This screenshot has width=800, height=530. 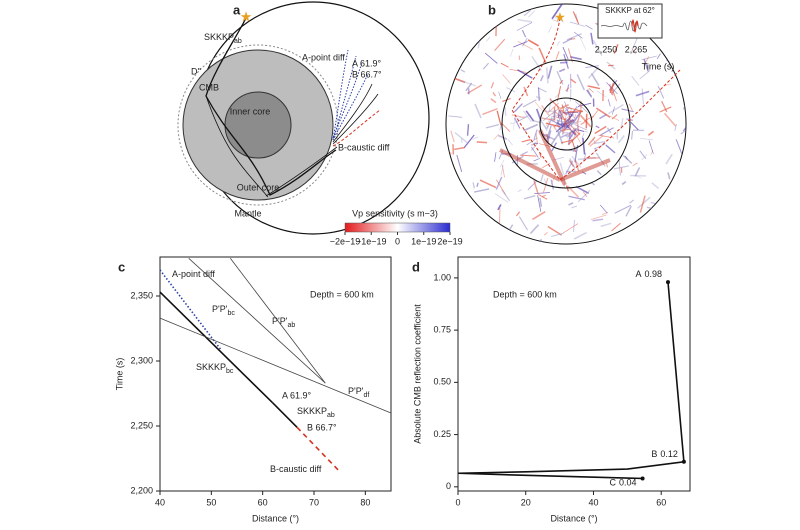 I want to click on point-name: A, so click(x=638, y=274).